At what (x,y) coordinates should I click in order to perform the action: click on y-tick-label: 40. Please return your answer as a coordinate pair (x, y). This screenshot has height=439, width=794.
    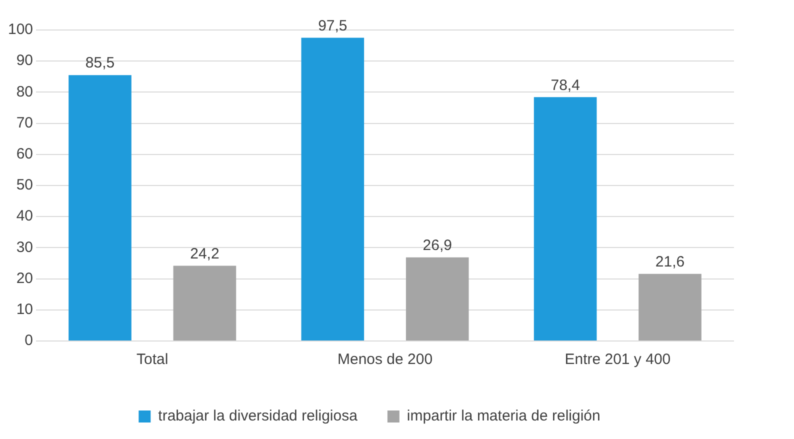
    Looking at the image, I should click on (25, 216).